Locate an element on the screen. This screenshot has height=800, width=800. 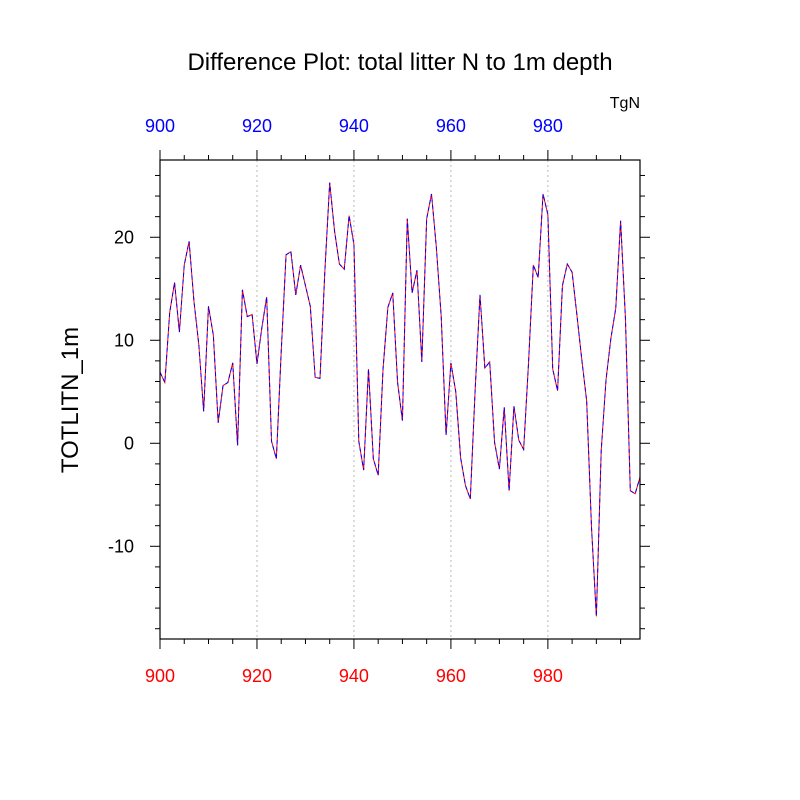
y-tick-label: 20 is located at coordinates (124, 237).